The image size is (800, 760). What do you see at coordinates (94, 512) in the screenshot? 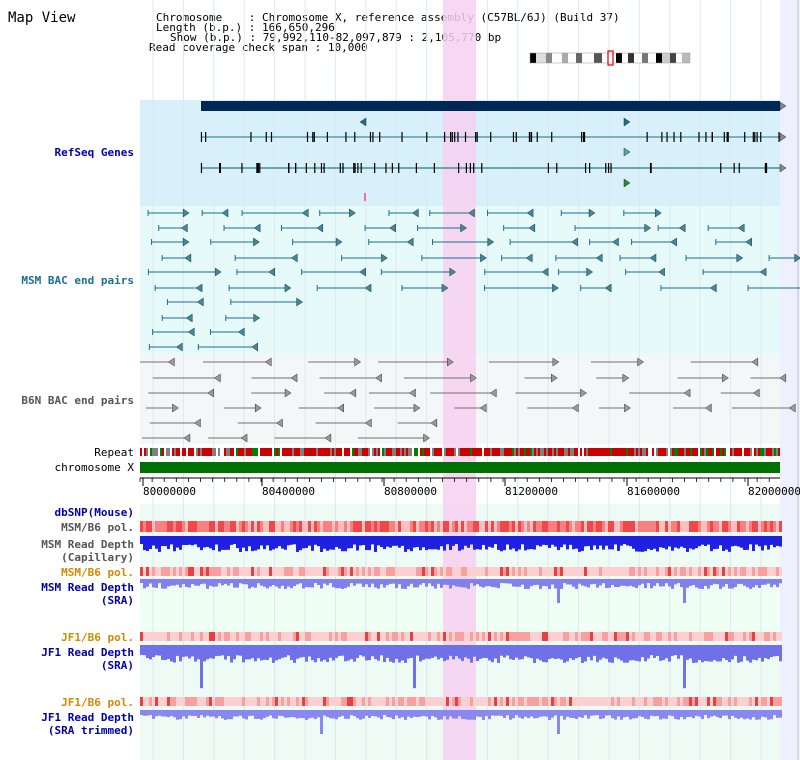
I see `track-label-dbsnp: dbSNP(Mouse)` at bounding box center [94, 512].